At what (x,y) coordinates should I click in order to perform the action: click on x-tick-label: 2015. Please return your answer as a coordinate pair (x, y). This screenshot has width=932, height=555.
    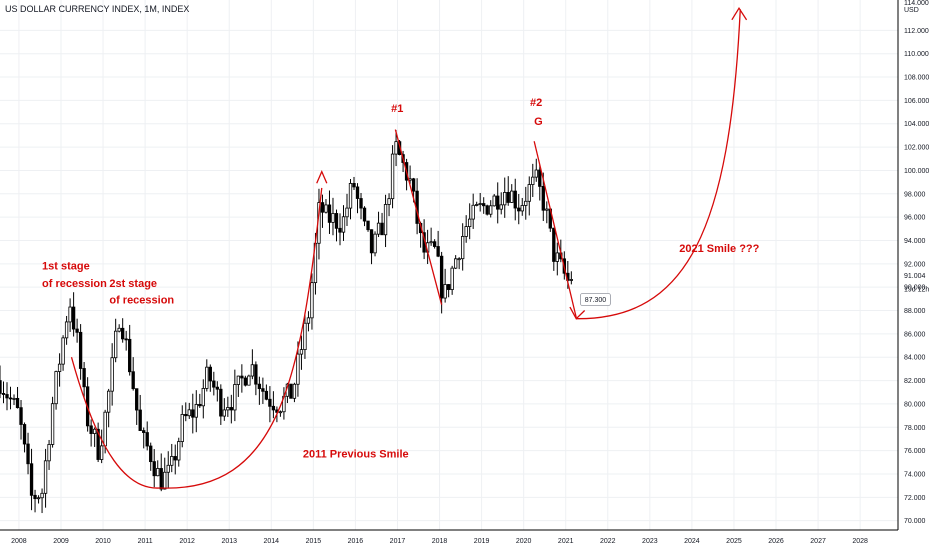
    Looking at the image, I should click on (314, 541).